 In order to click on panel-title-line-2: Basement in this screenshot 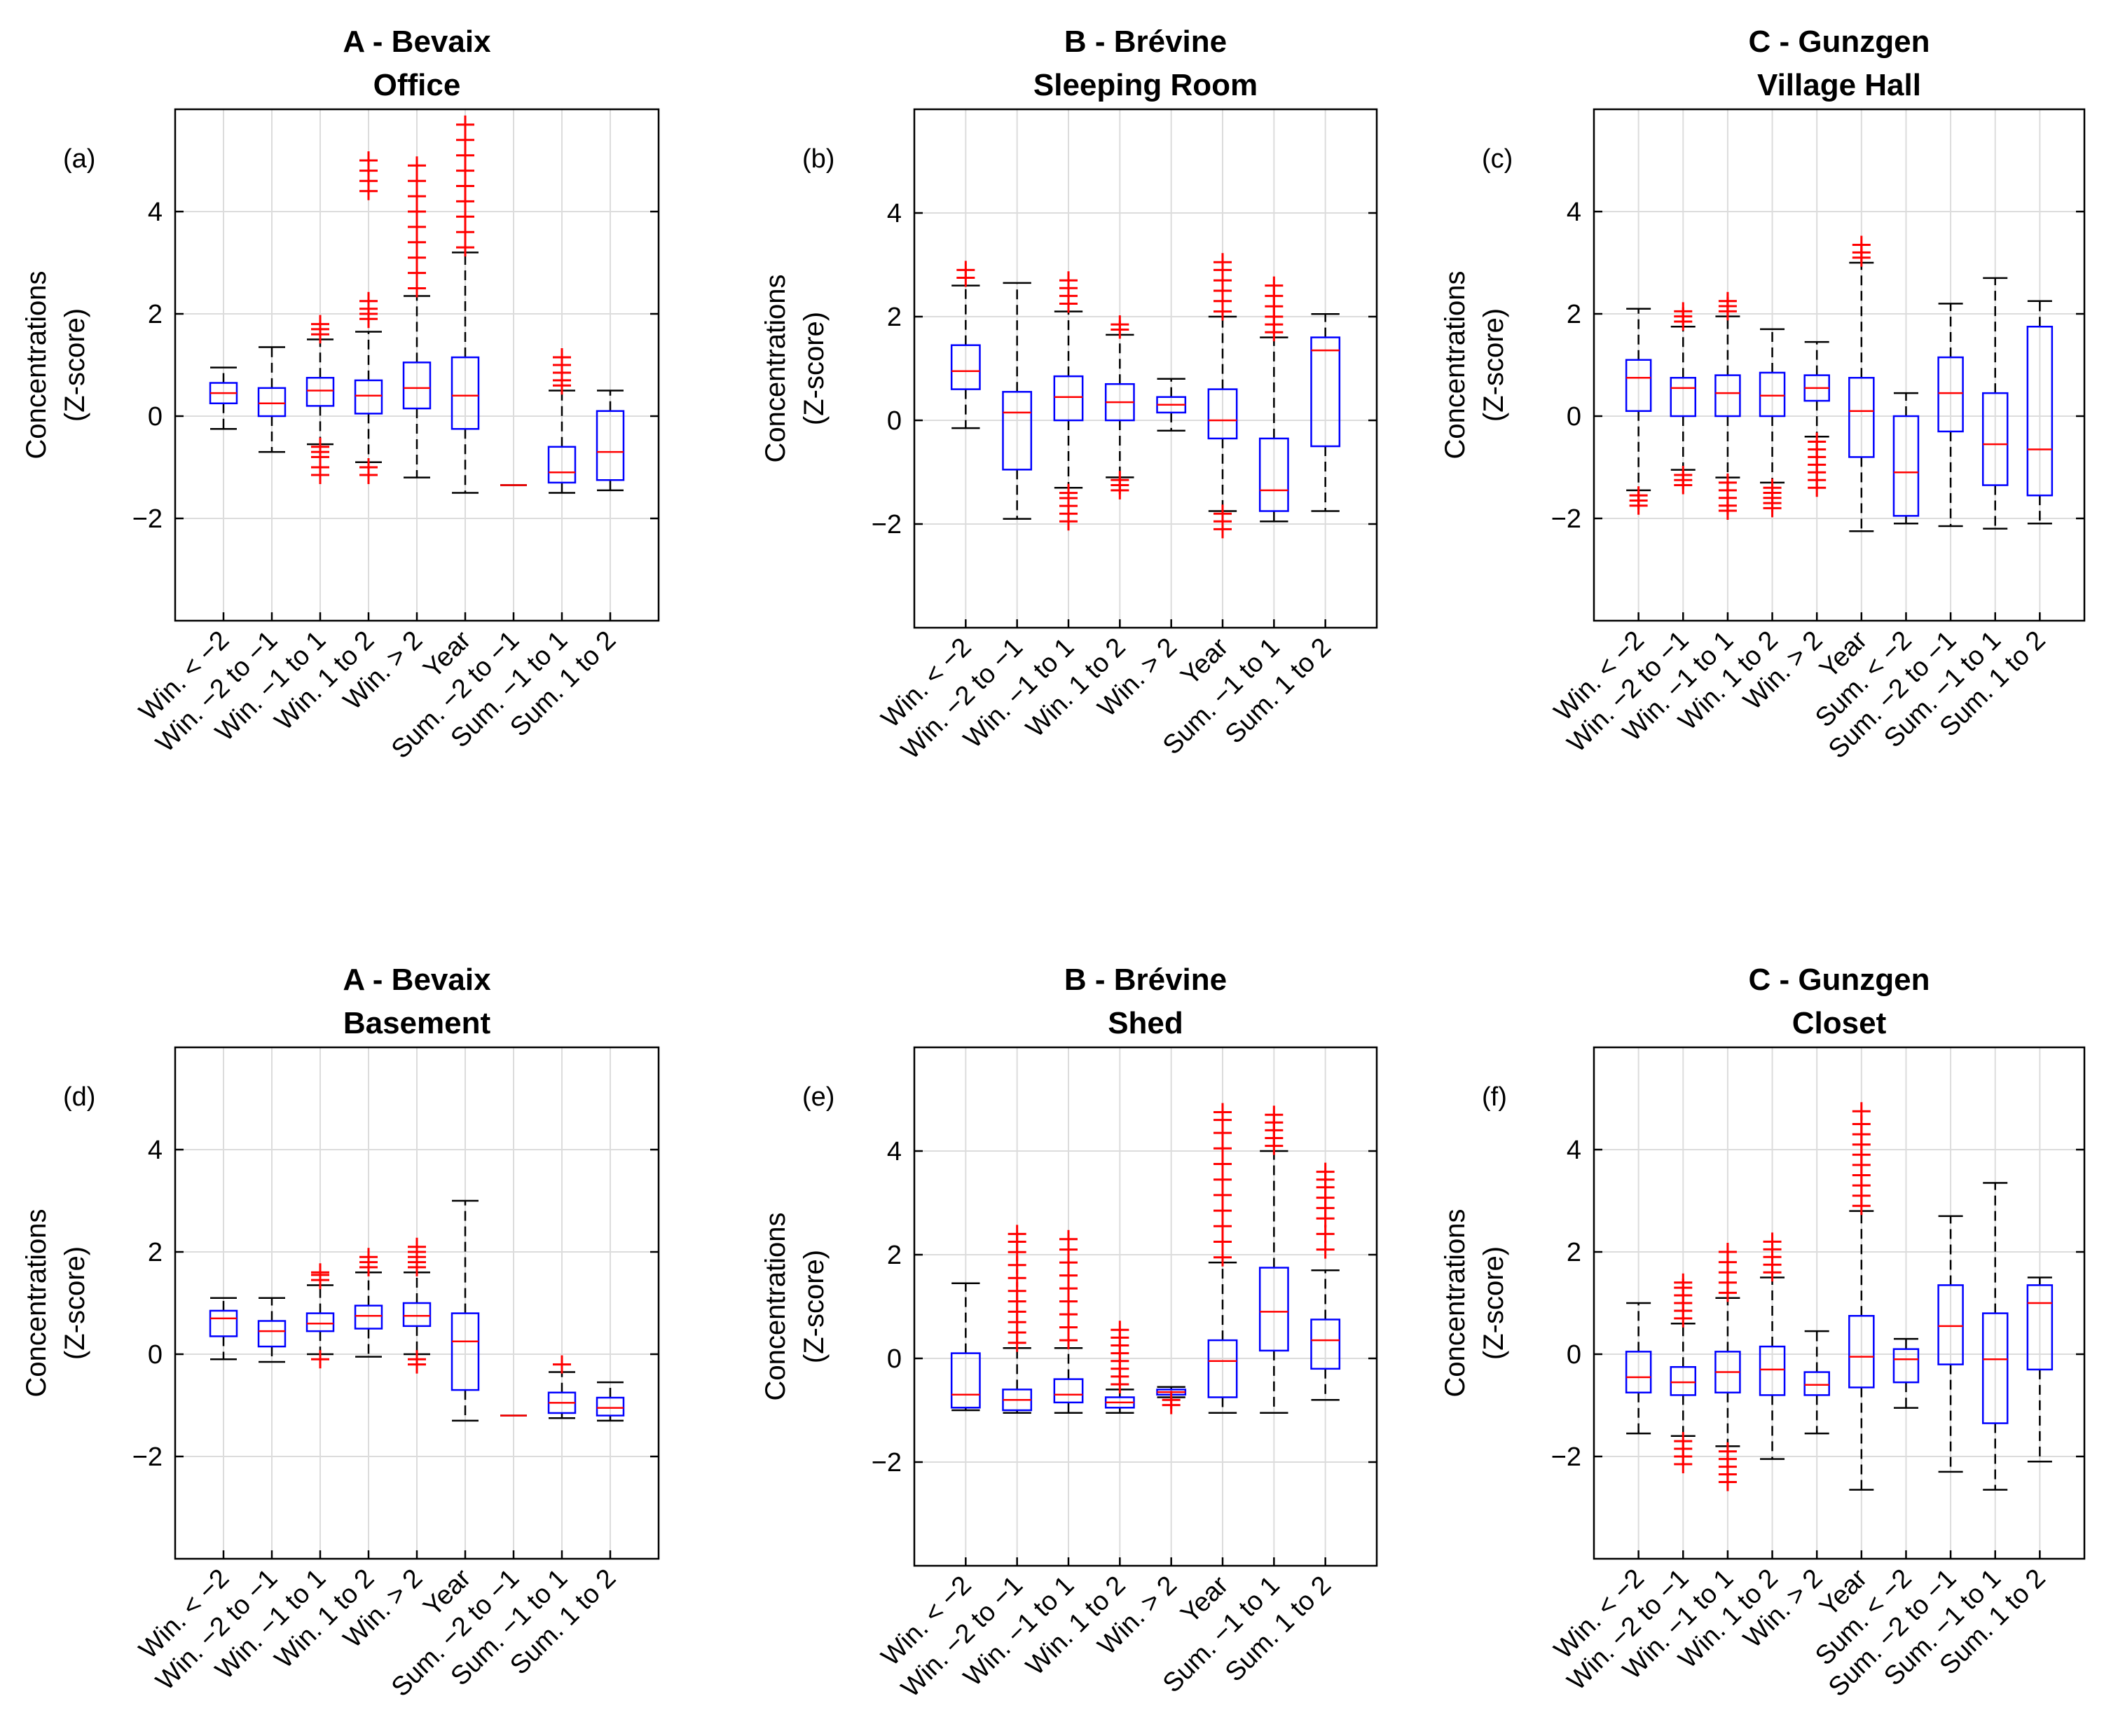, I will do `click(417, 1023)`.